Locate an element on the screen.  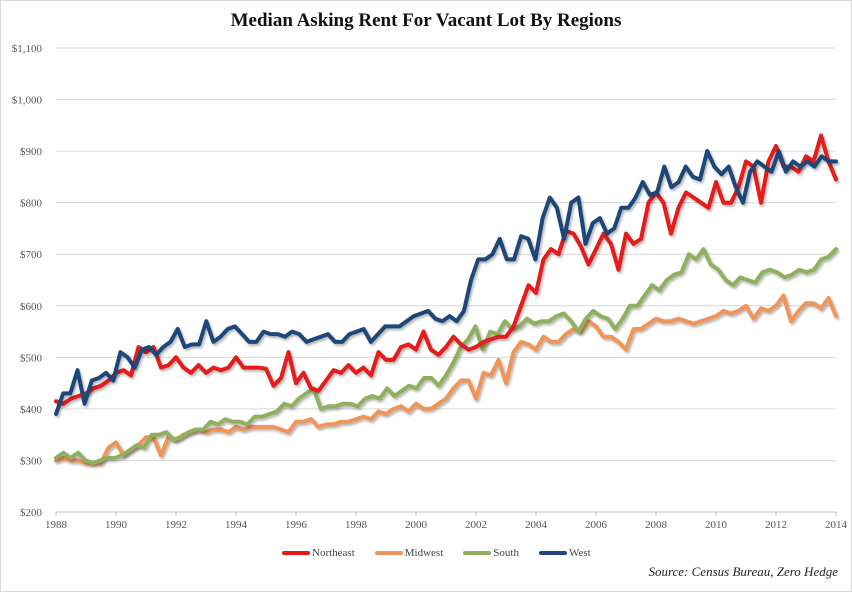
y-tick-label: $700 is located at coordinates (31, 255).